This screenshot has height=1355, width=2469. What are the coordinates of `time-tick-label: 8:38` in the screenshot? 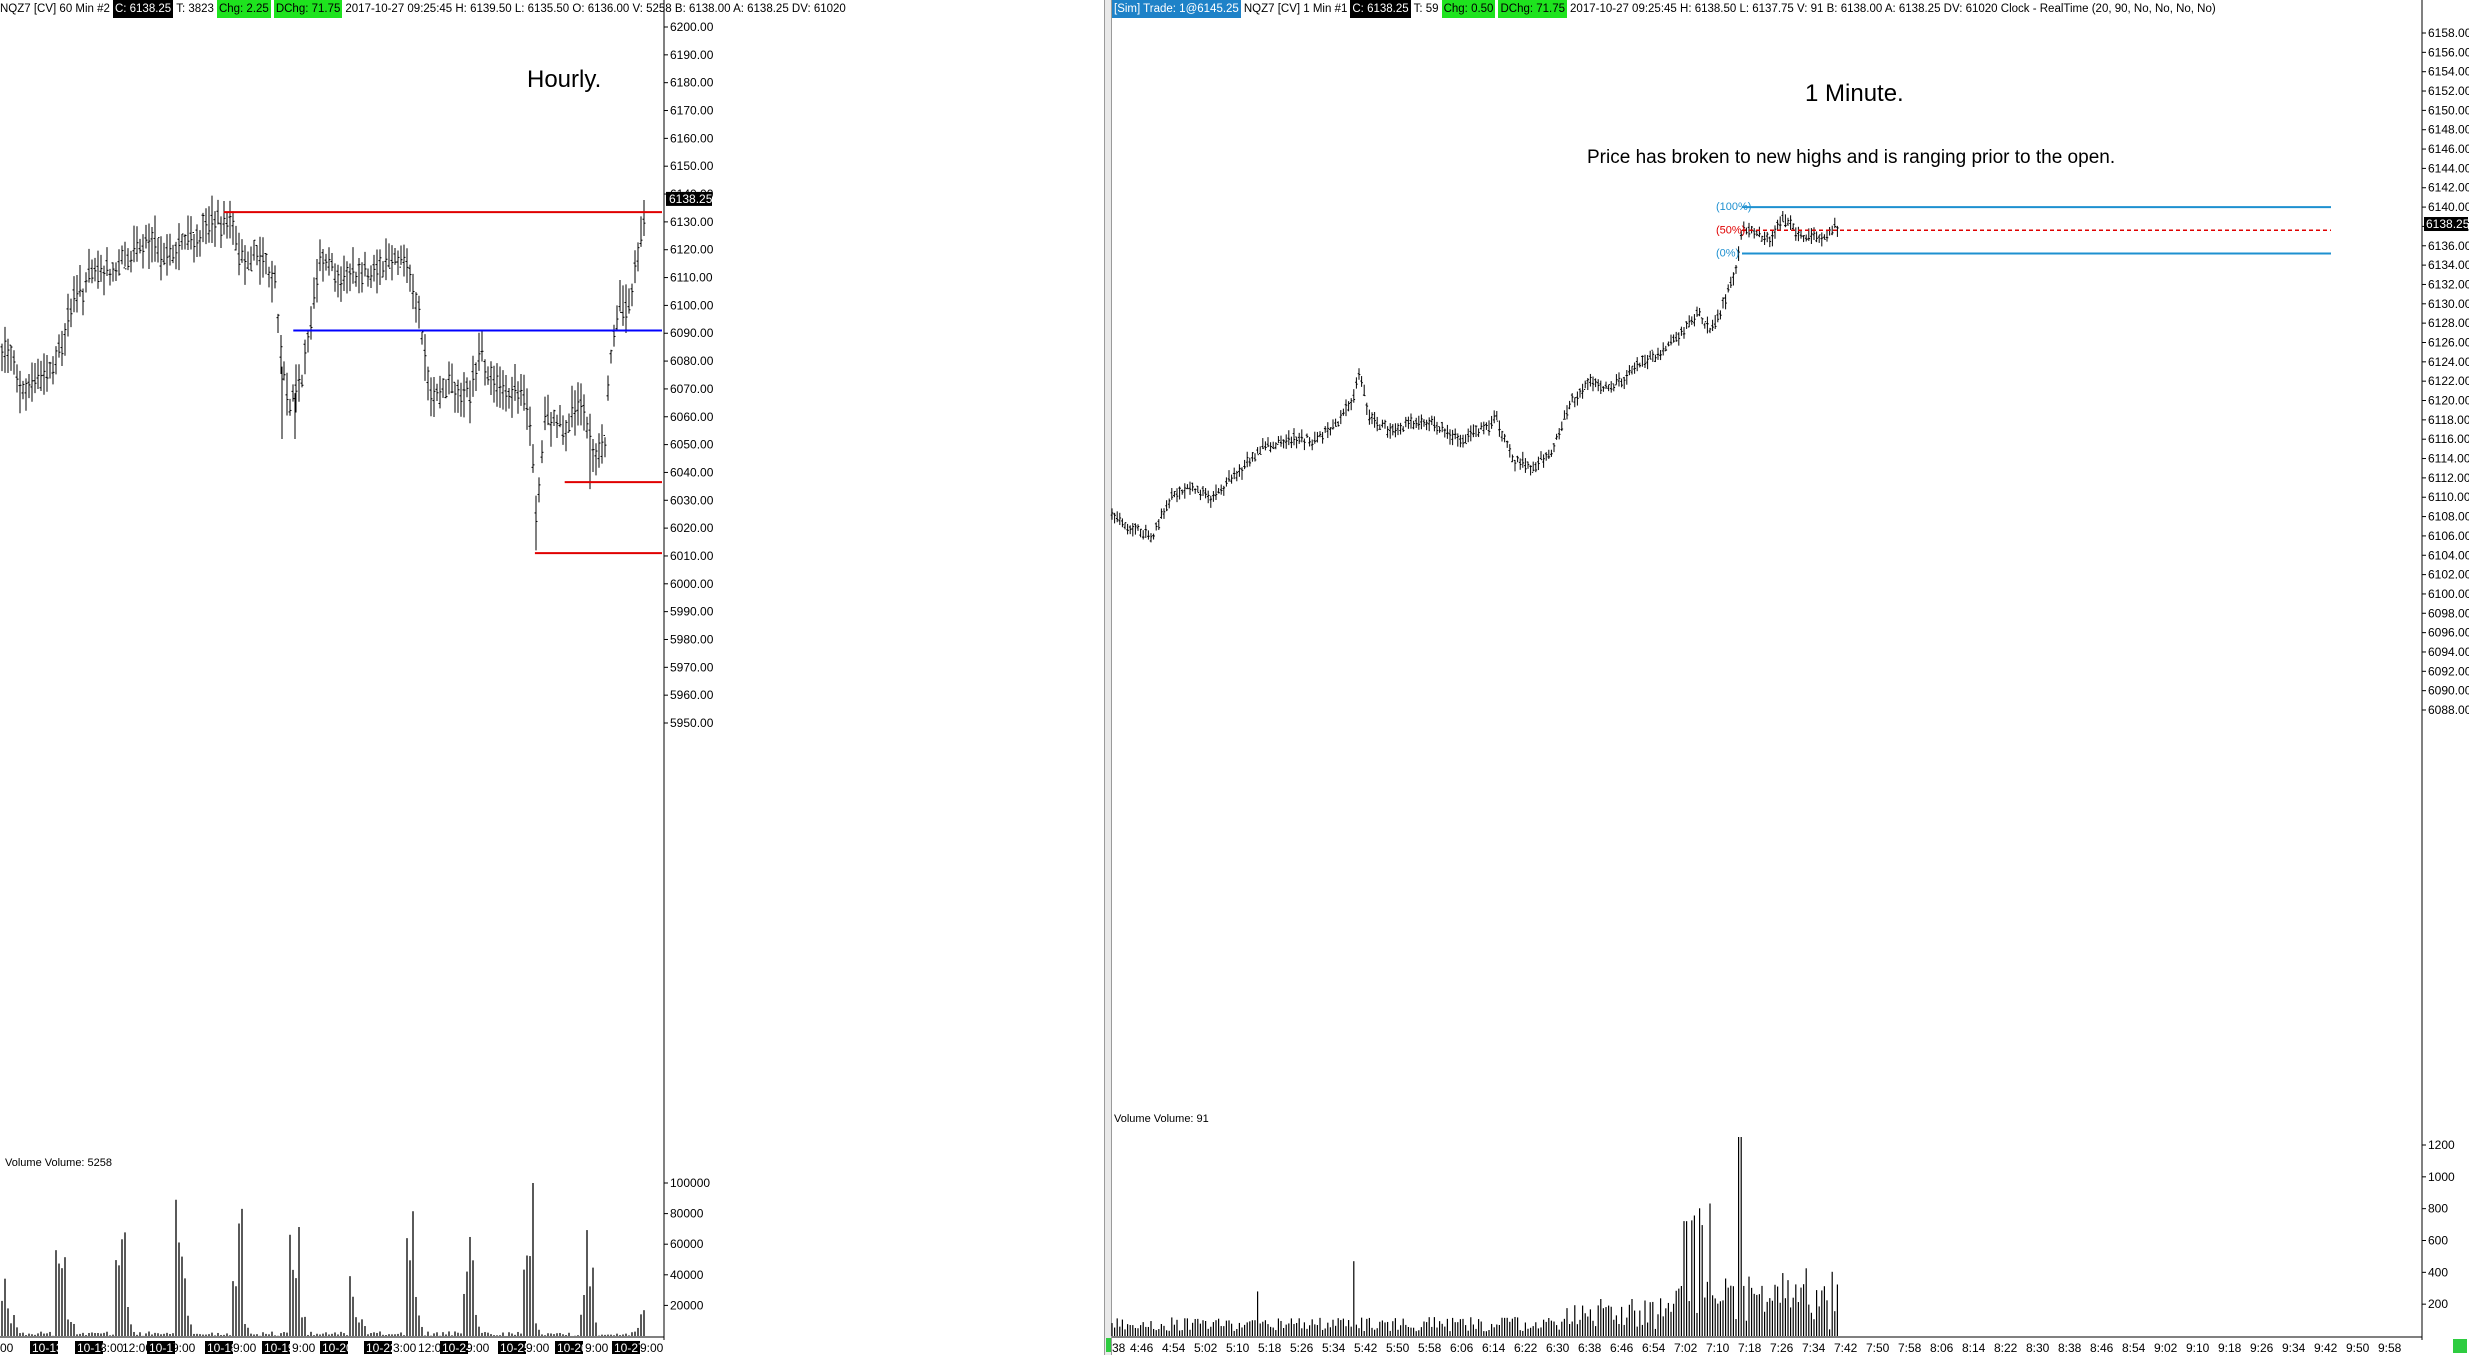 It's located at (2070, 1348).